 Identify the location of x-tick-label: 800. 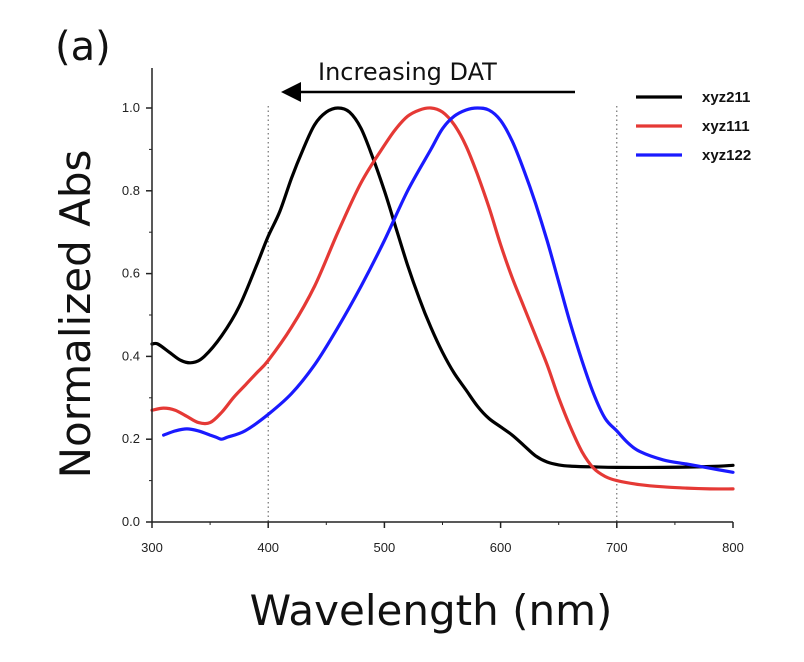
(733, 547).